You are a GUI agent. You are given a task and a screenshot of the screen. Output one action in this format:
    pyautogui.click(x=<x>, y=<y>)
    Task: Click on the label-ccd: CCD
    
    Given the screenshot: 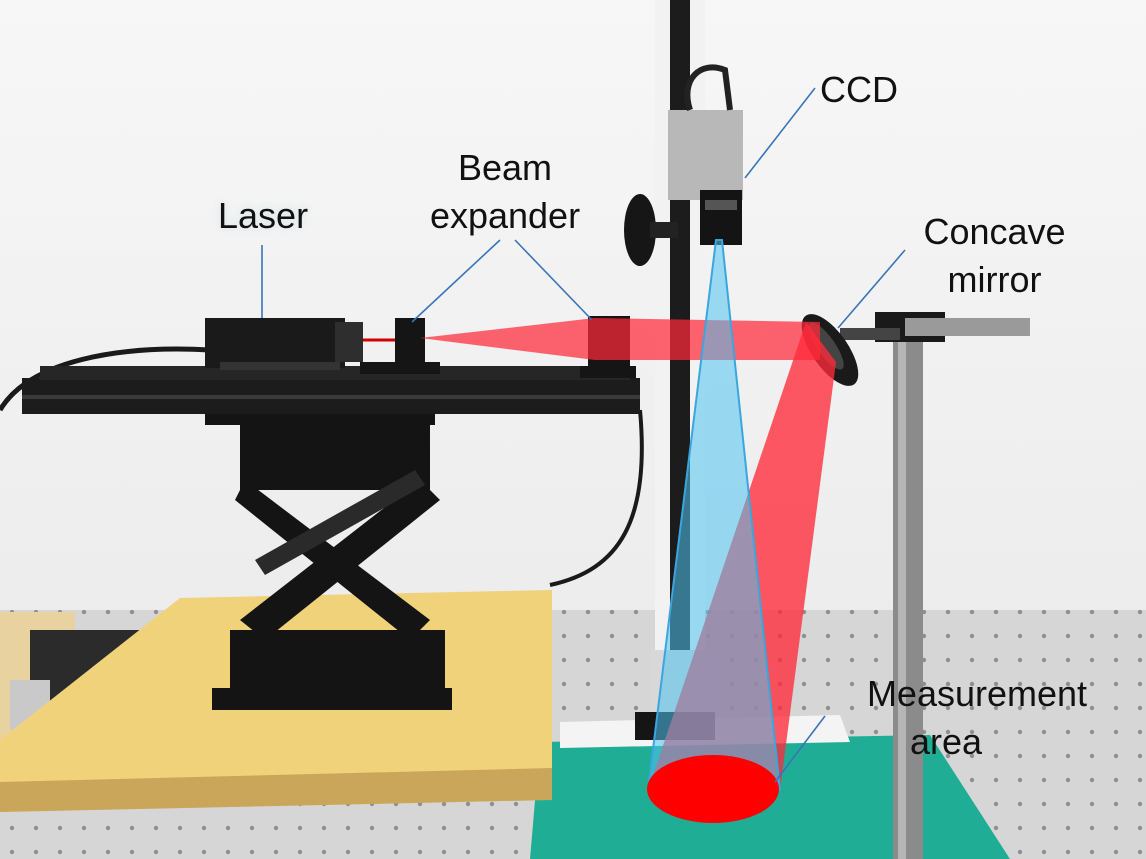 What is the action you would take?
    pyautogui.click(x=859, y=89)
    